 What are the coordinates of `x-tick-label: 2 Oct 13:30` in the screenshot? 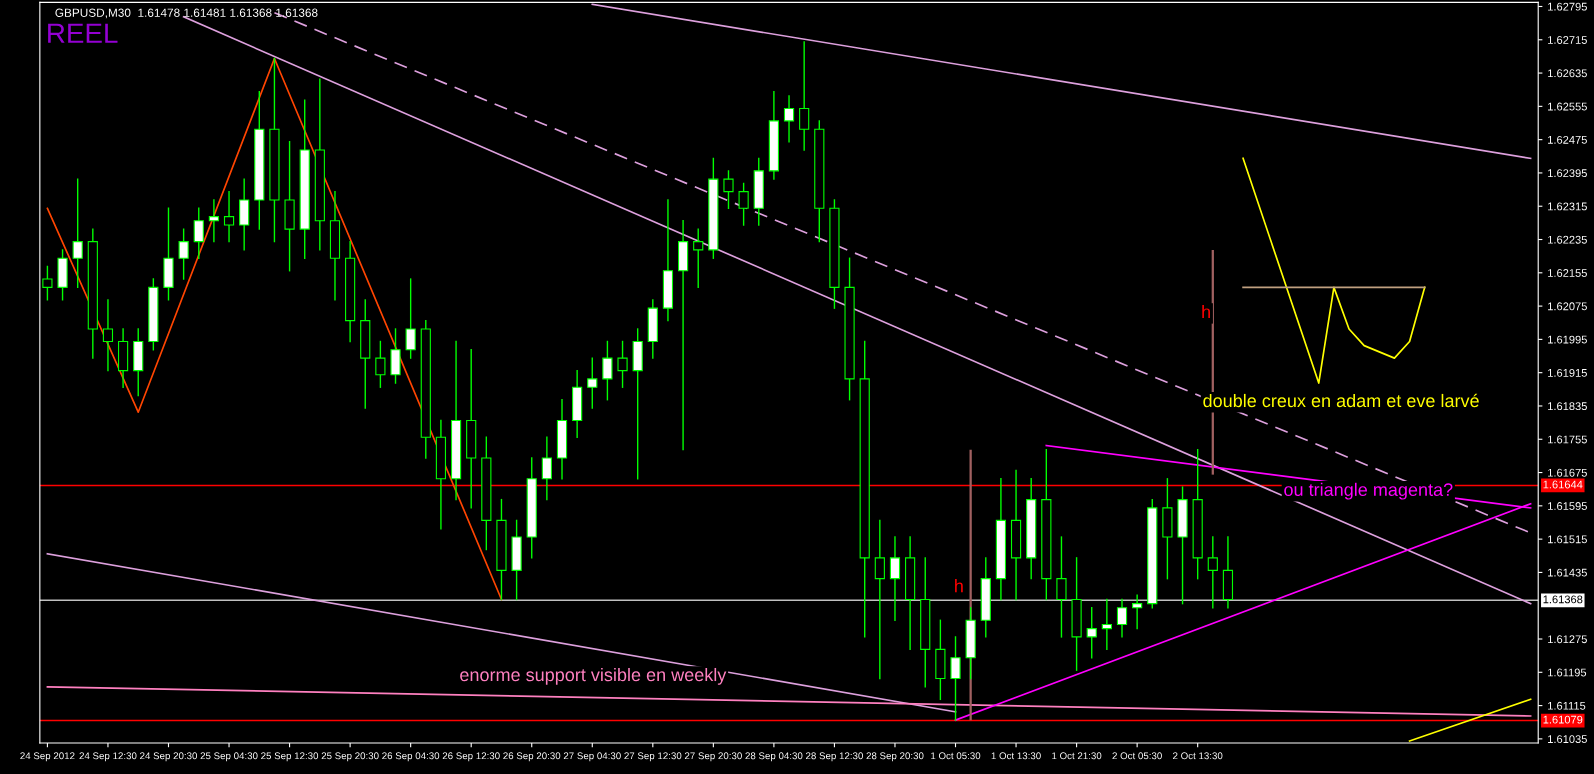 It's located at (1198, 756).